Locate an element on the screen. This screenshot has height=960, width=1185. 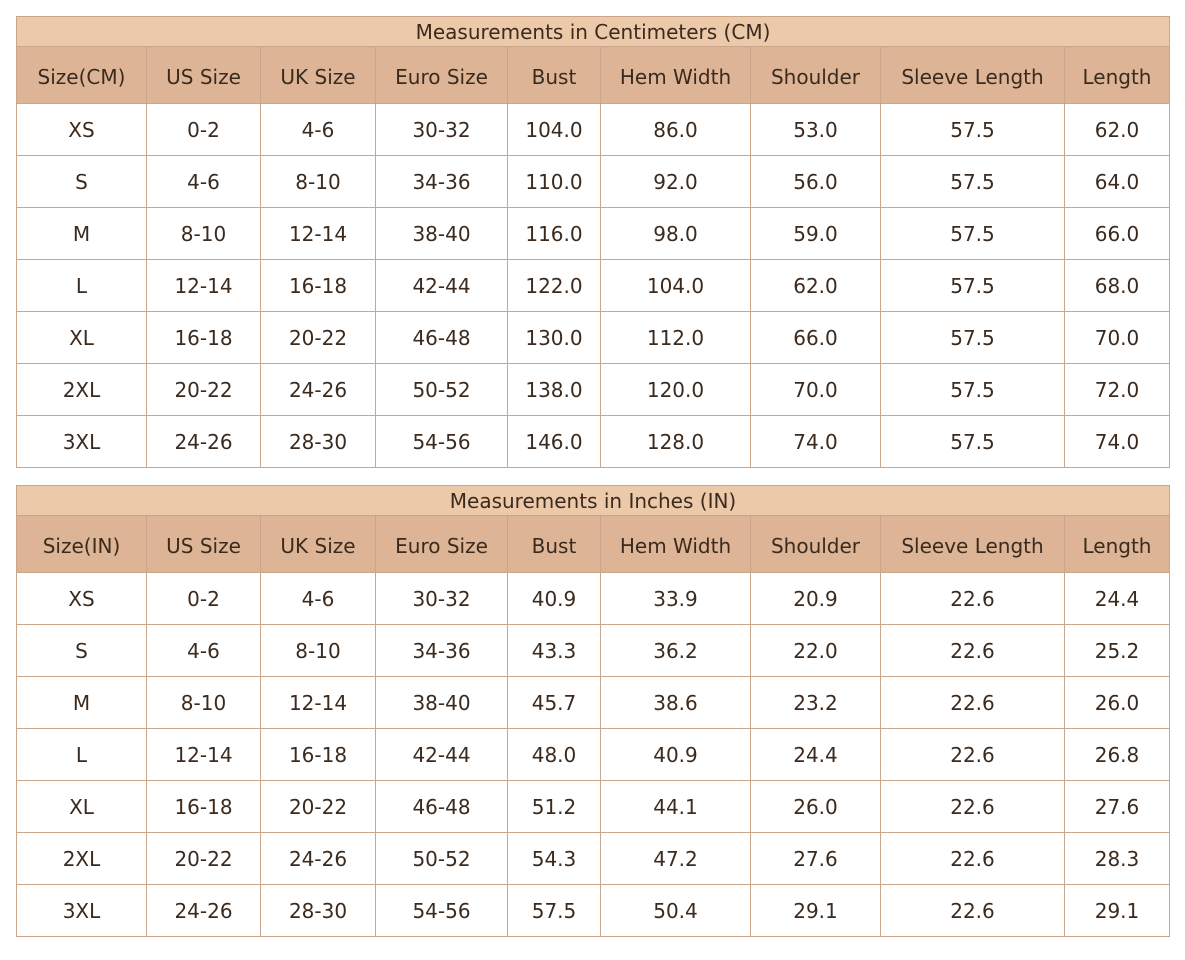
column-header: Size(IN) is located at coordinates (81, 544).